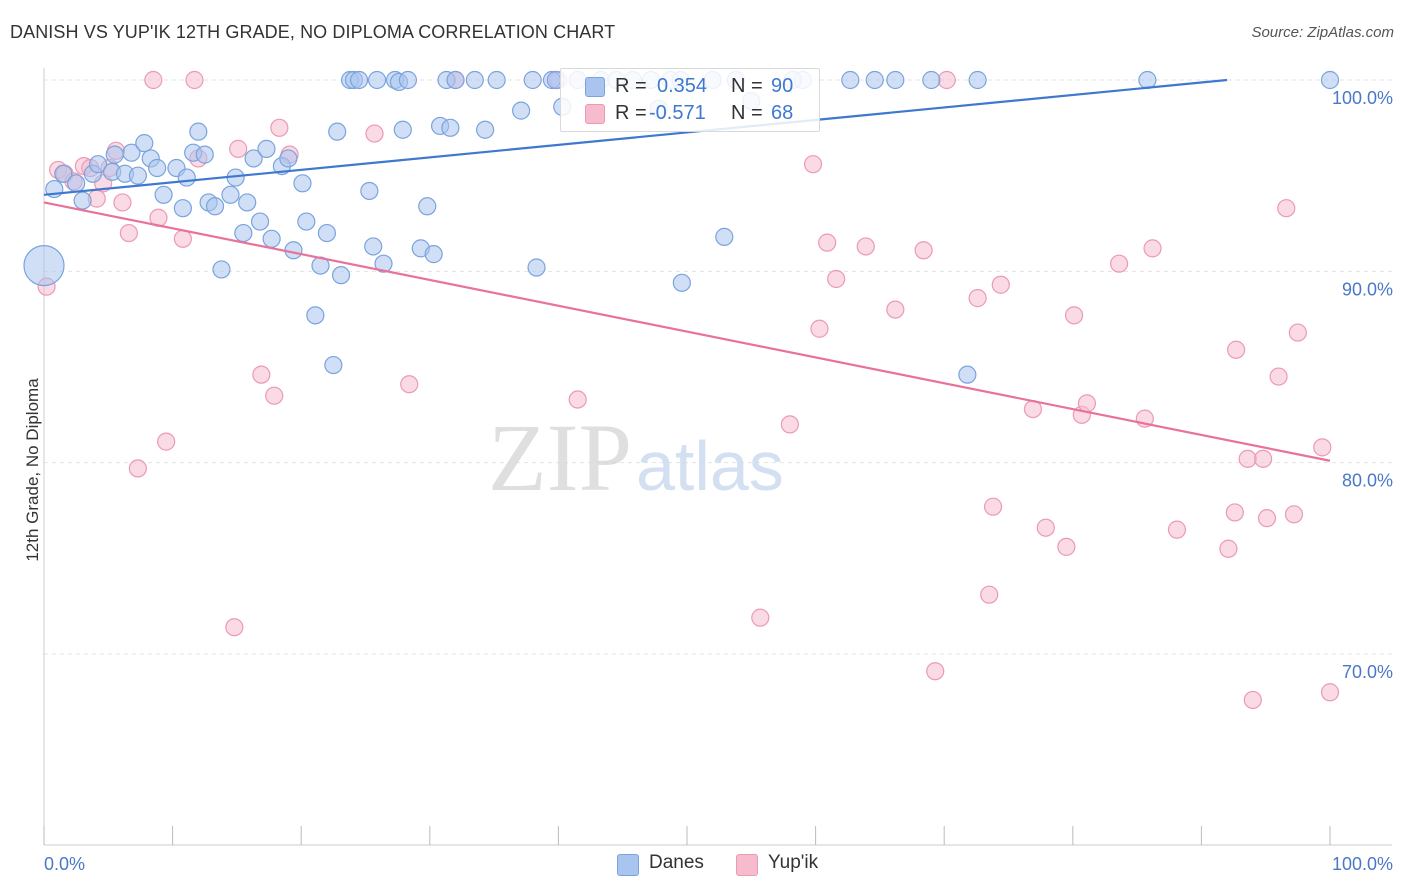 This screenshot has height=892, width=1406. I want to click on y-tick-label: 70.0%, so click(1367, 672).